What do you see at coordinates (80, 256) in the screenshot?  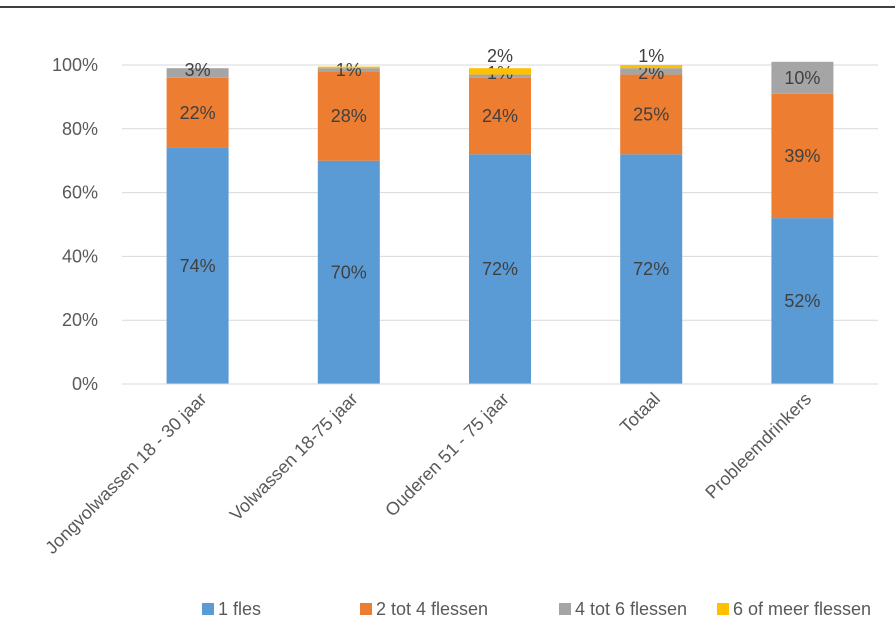 I see `y-tick-label: 40%` at bounding box center [80, 256].